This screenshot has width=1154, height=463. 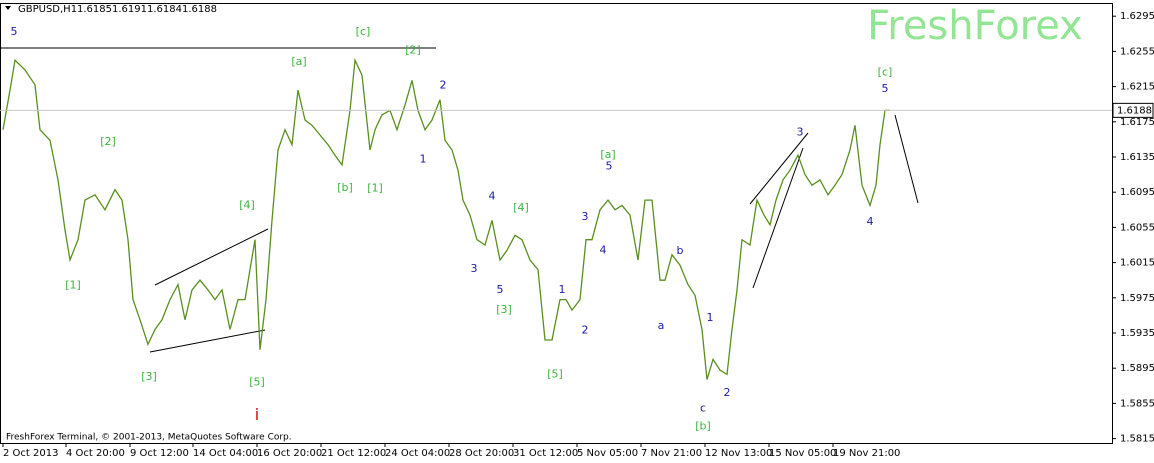 What do you see at coordinates (607, 453) in the screenshot?
I see `x-tick-label: 5 Nov 05:00` at bounding box center [607, 453].